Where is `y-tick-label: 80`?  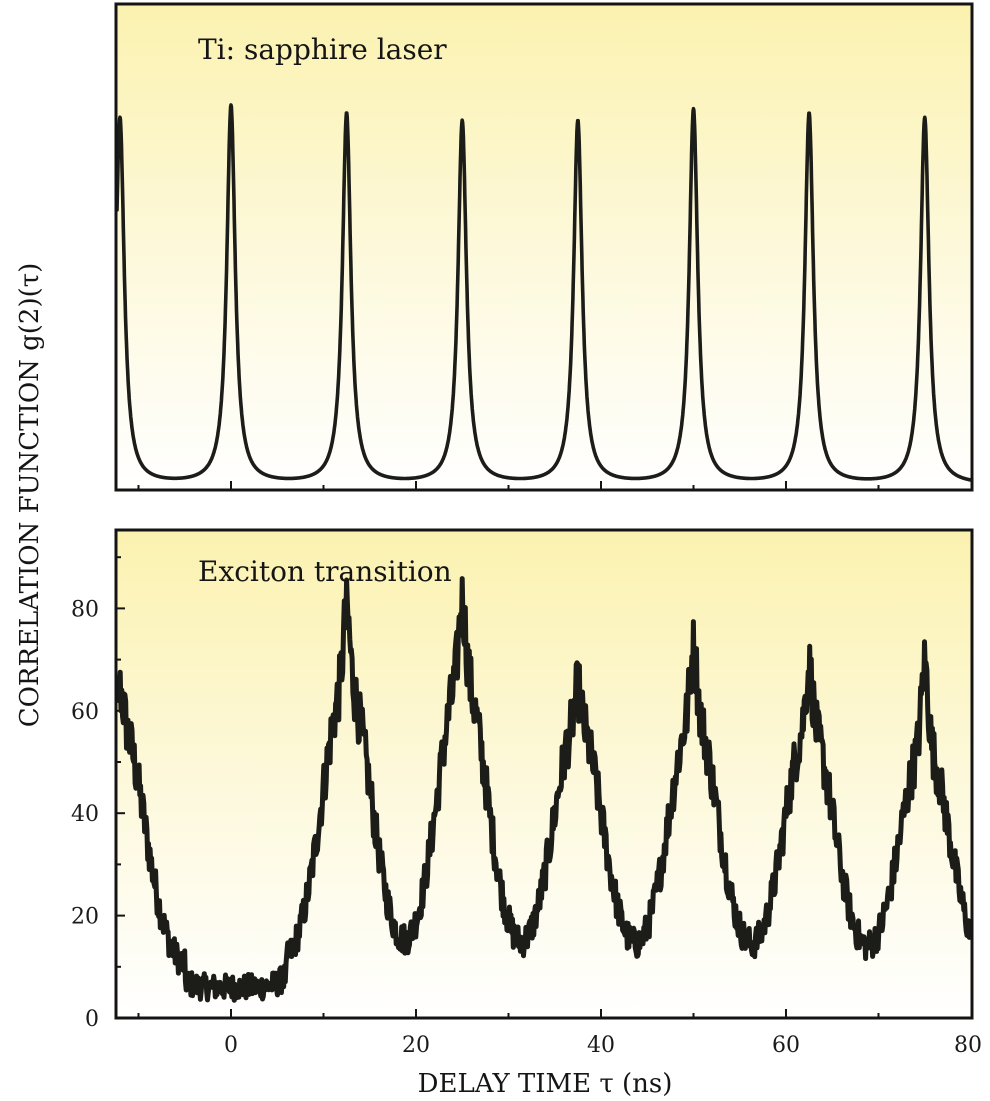 y-tick-label: 80 is located at coordinates (85, 609).